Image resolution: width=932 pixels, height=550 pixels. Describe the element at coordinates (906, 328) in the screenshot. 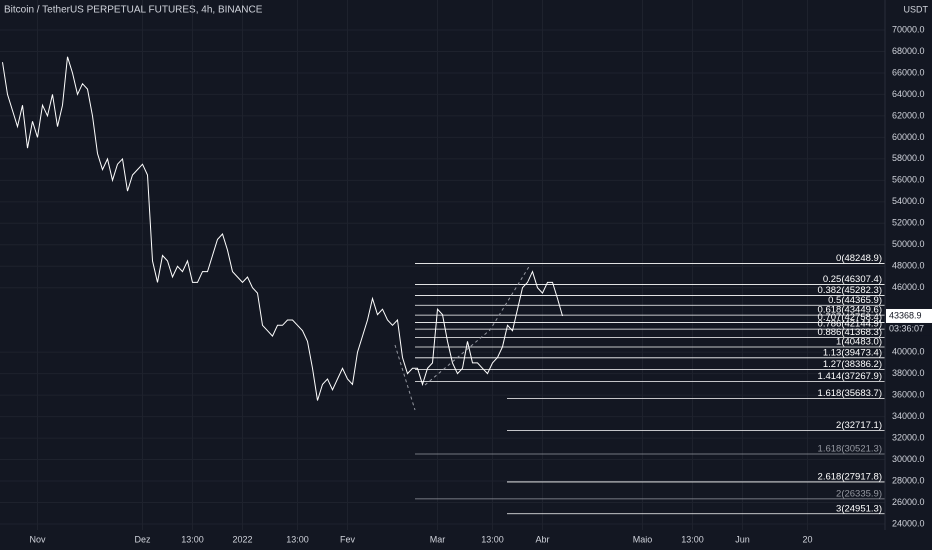

I see `countdown: 03:36:07` at that location.